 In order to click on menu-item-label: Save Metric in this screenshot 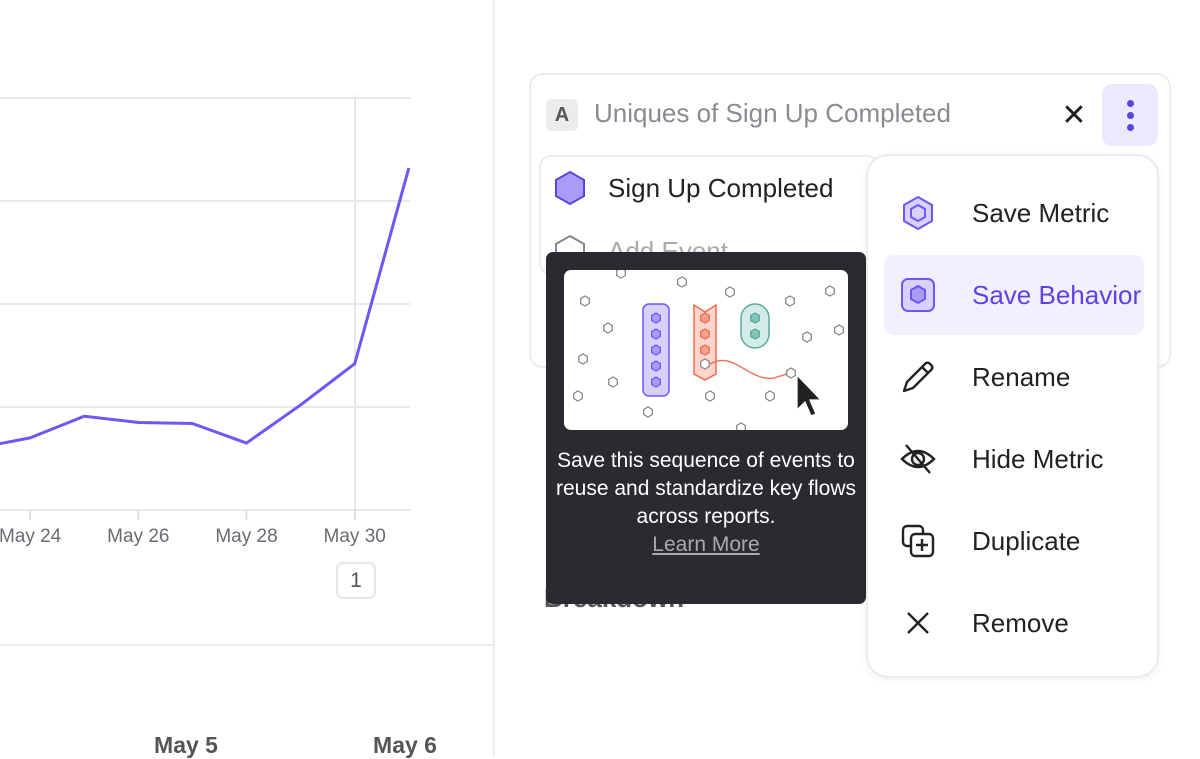, I will do `click(1041, 212)`.